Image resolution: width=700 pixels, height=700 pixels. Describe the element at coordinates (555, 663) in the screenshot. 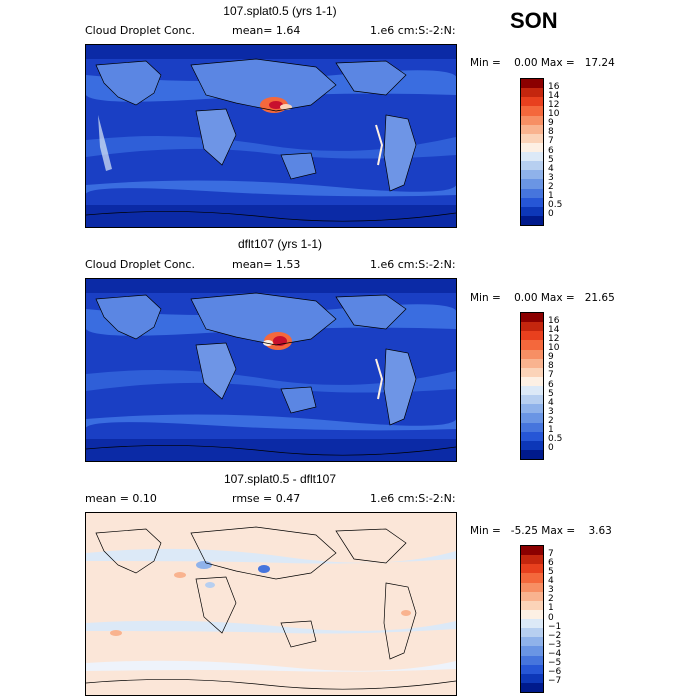

I see `colorbar-label: −5` at that location.